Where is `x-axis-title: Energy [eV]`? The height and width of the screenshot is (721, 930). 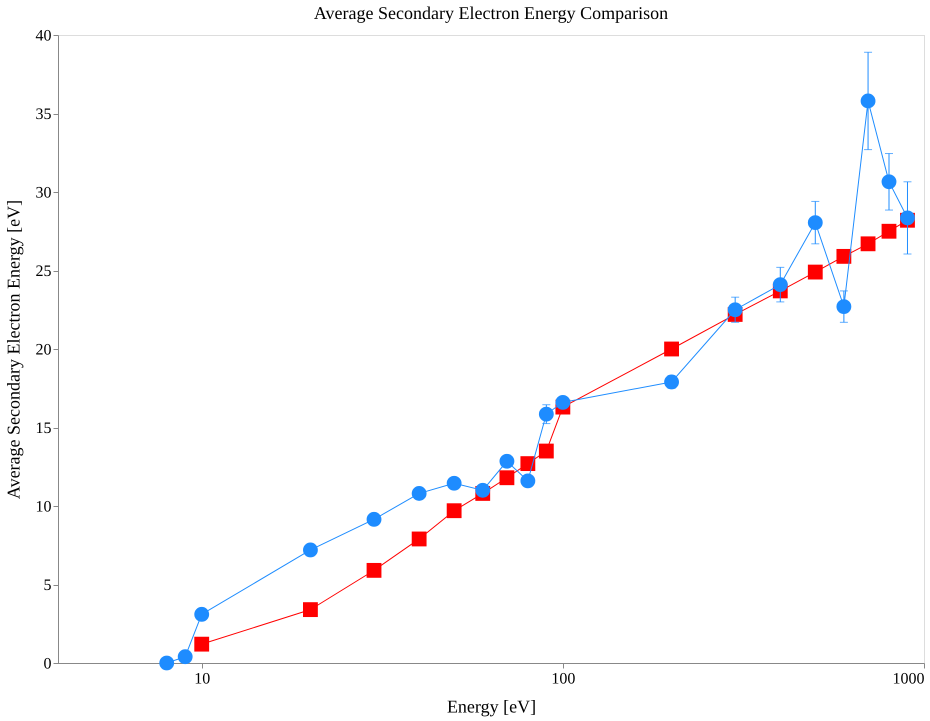 x-axis-title: Energy [eV] is located at coordinates (491, 706).